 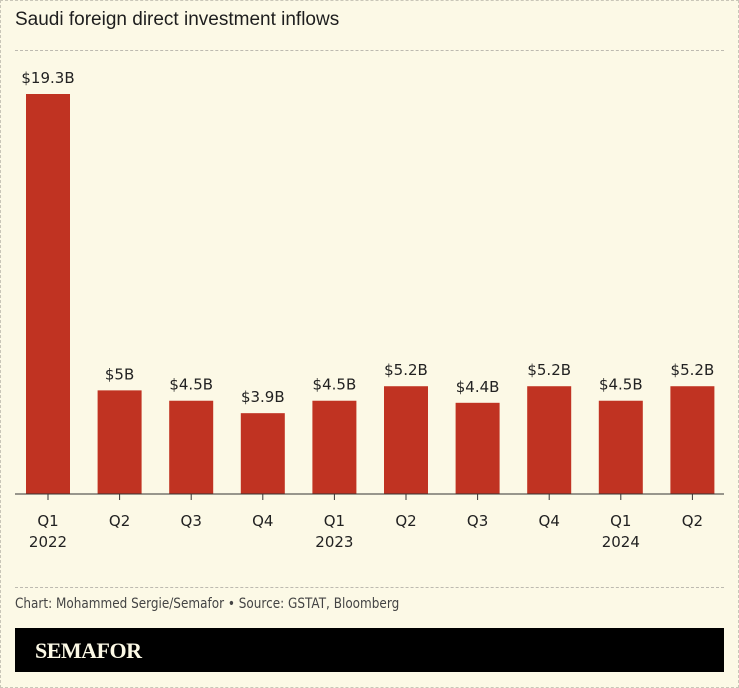 What do you see at coordinates (47, 78) in the screenshot?
I see `data-label: $19.3B` at bounding box center [47, 78].